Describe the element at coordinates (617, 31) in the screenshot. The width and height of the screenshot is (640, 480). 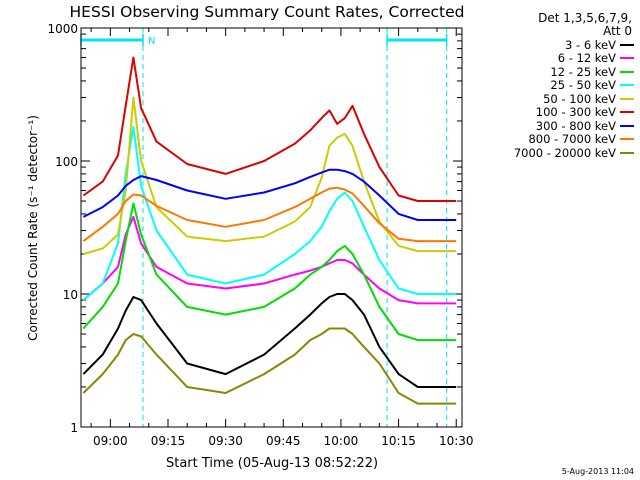
I see `legend-attenuator: Att 0` at that location.